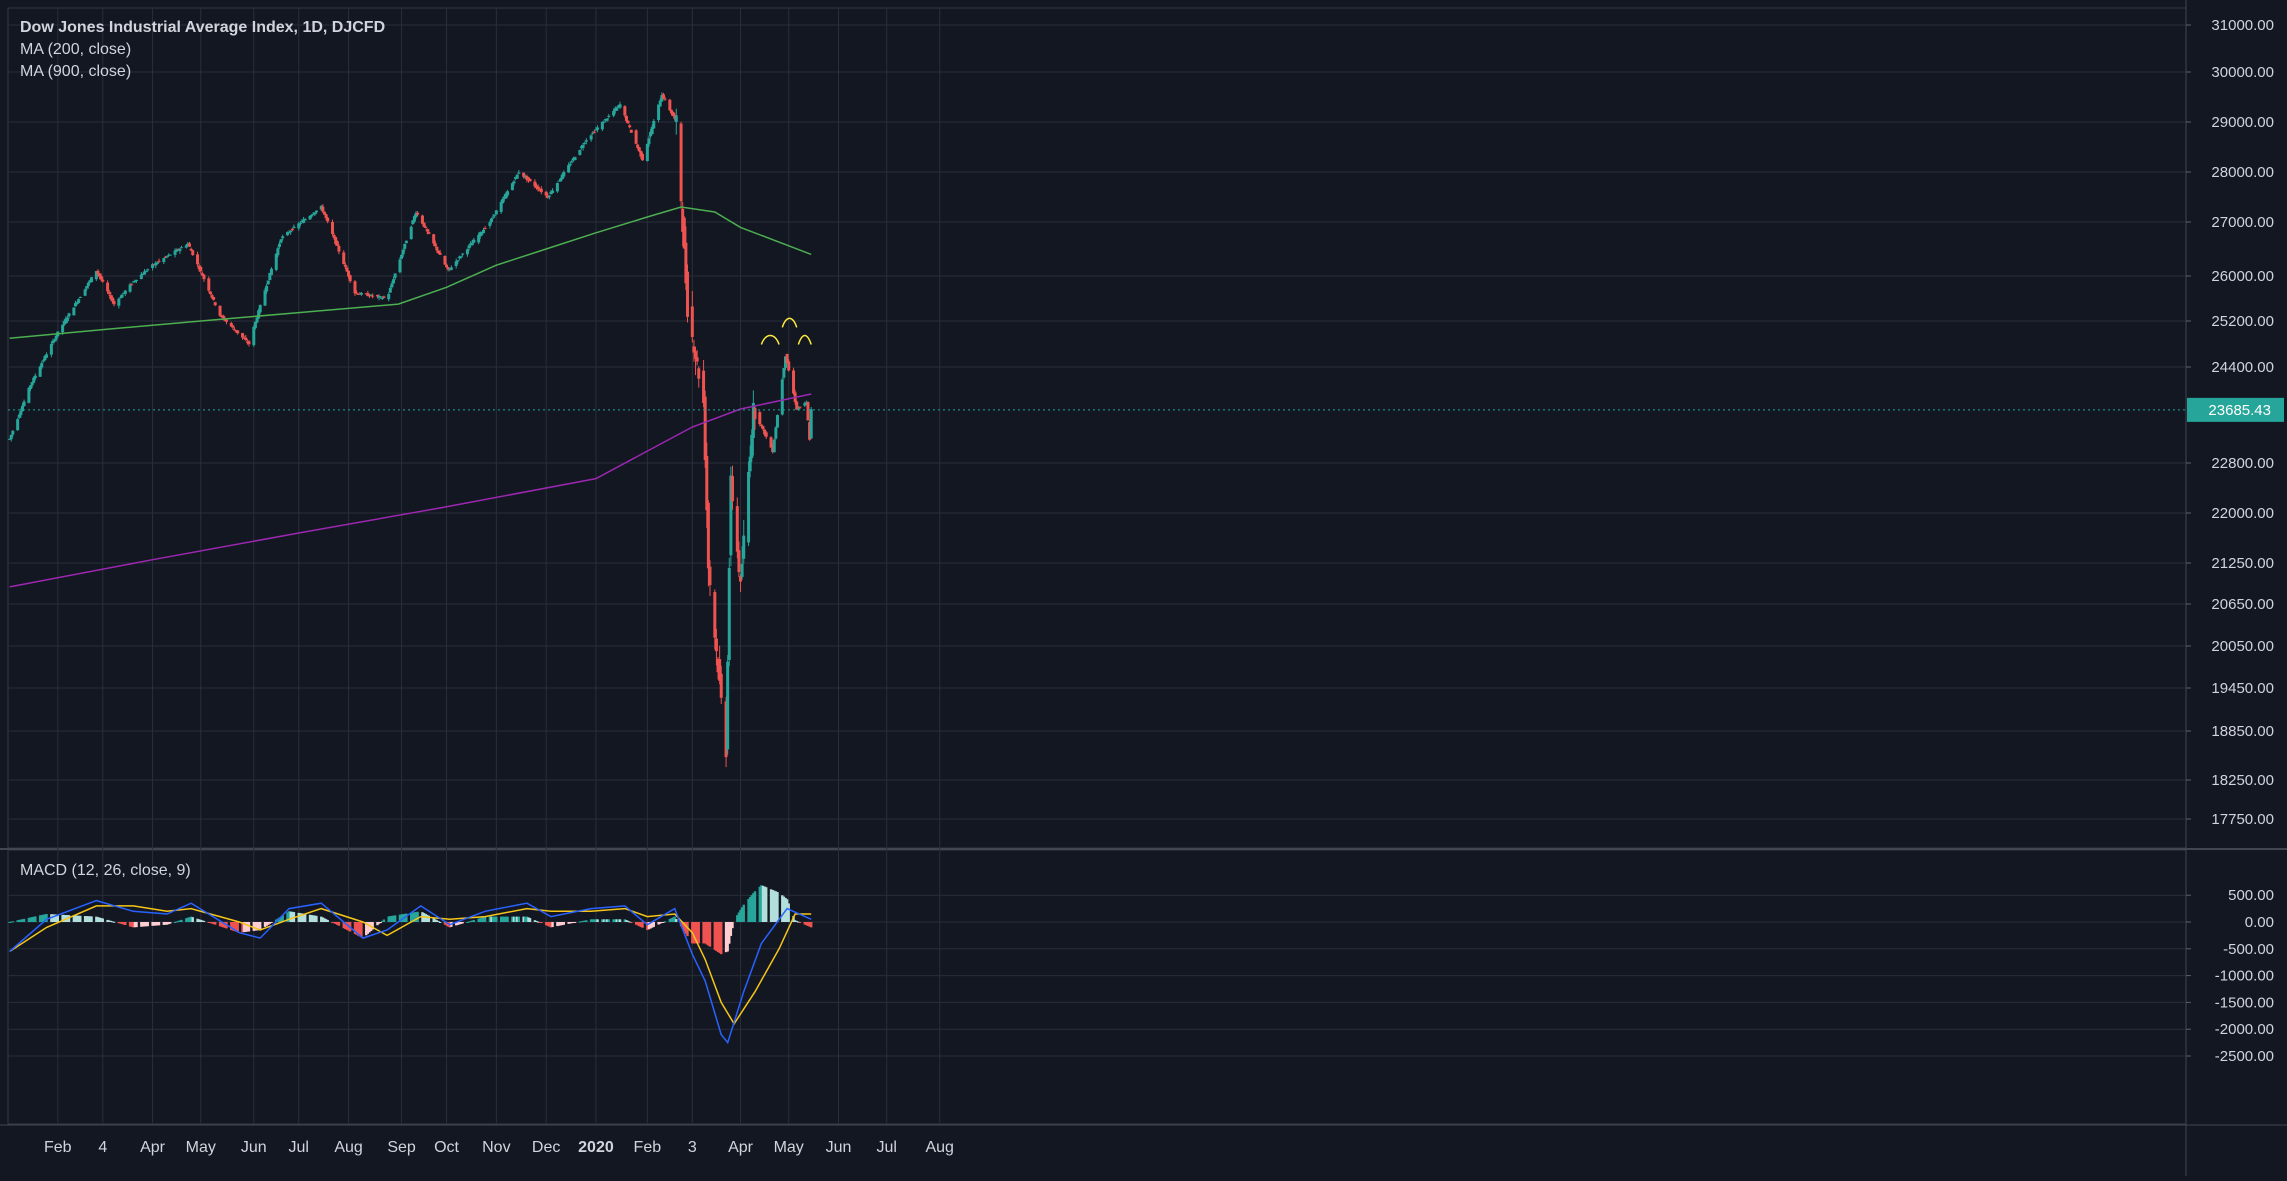  I want to click on time-axis-label: Nov, so click(496, 1147).